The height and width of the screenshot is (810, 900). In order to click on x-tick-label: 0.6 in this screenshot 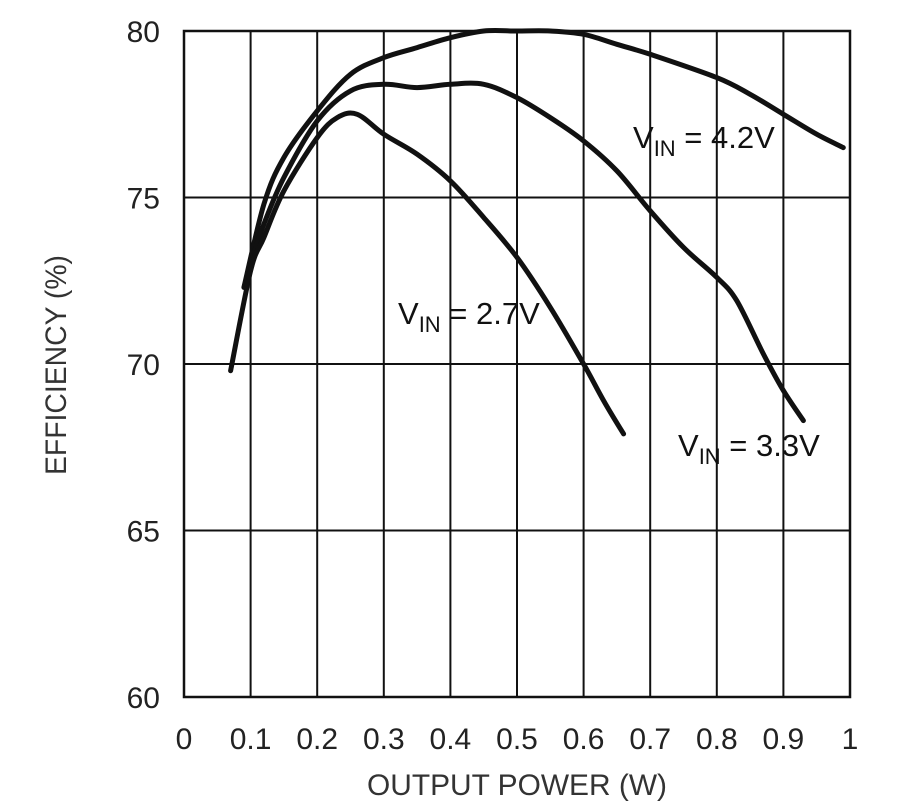, I will do `click(584, 739)`.